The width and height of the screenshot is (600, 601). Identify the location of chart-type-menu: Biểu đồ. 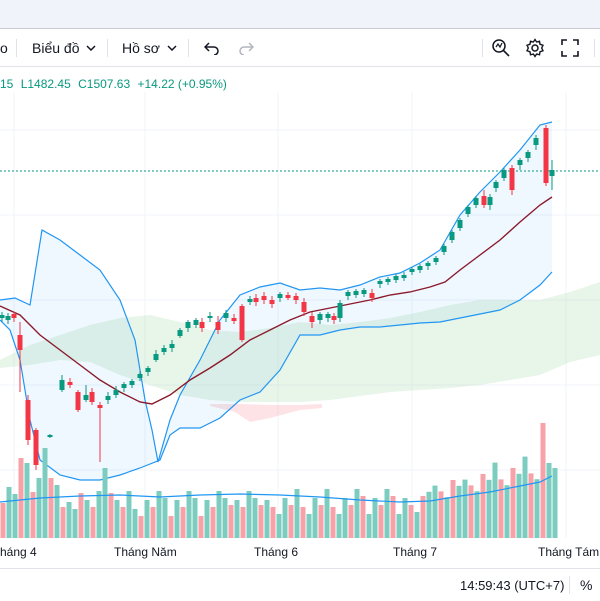
(64, 48).